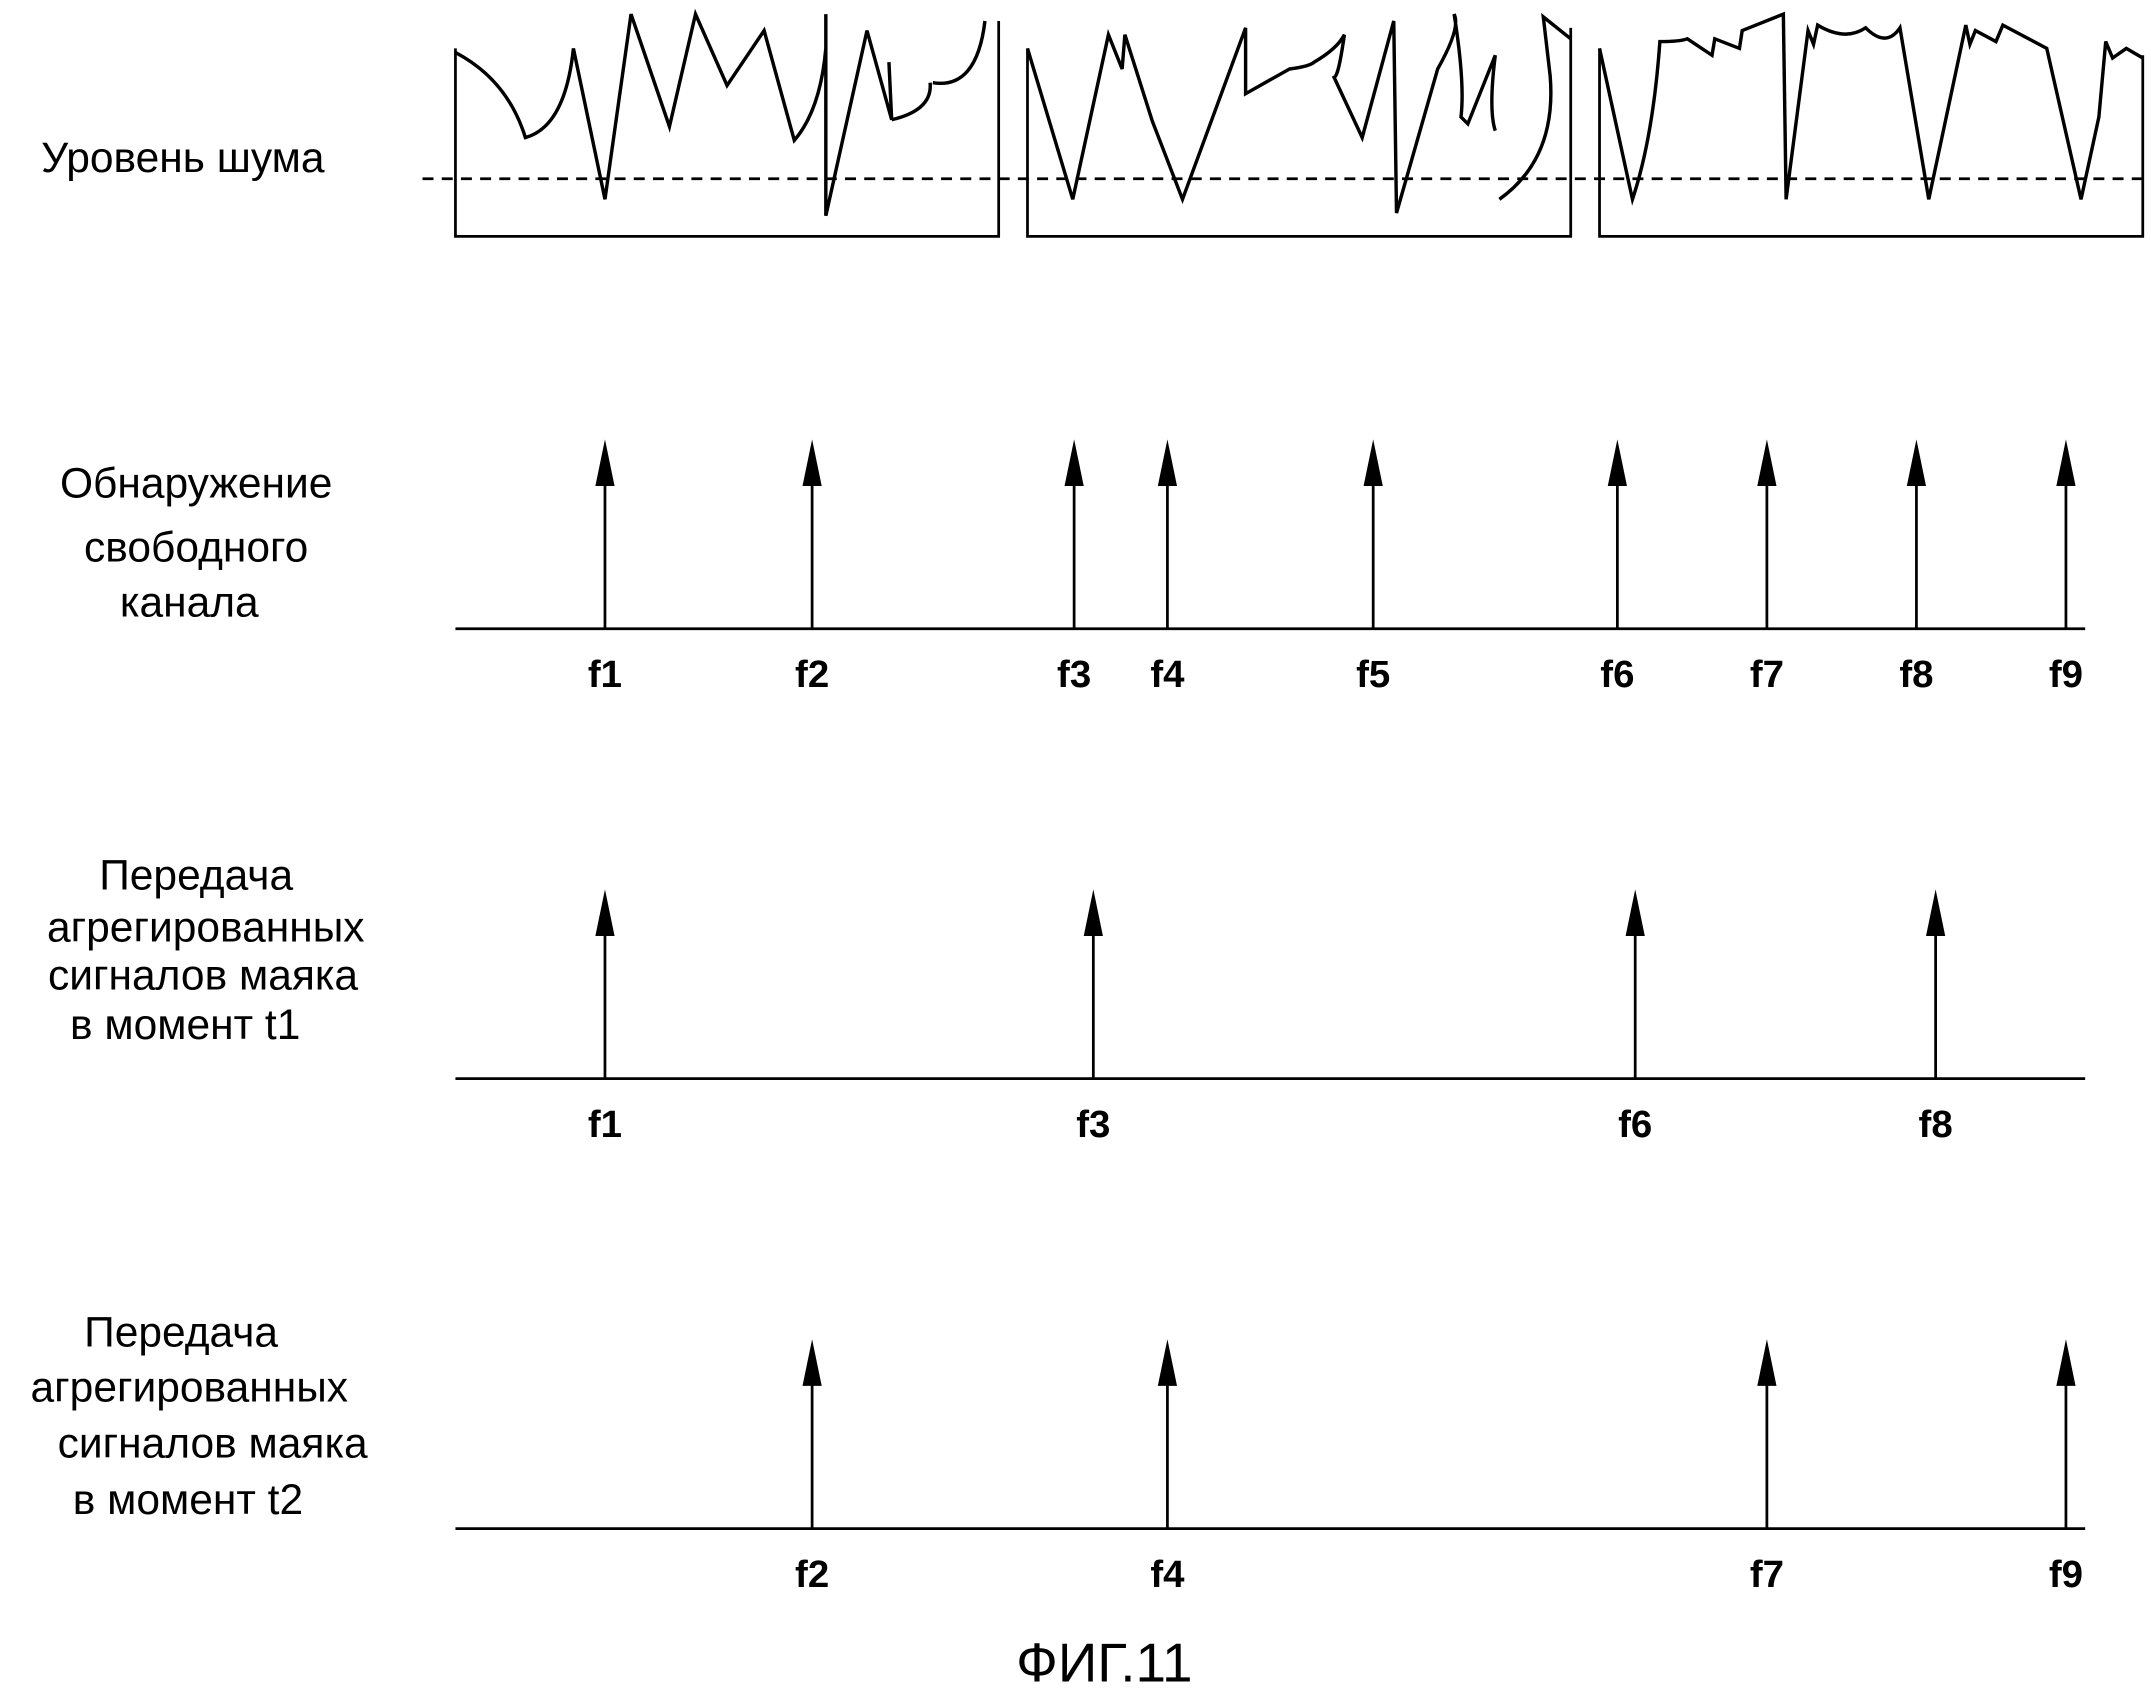 Image resolution: width=2151 pixels, height=1695 pixels. I want to click on row-label: Обнаружение, so click(196, 483).